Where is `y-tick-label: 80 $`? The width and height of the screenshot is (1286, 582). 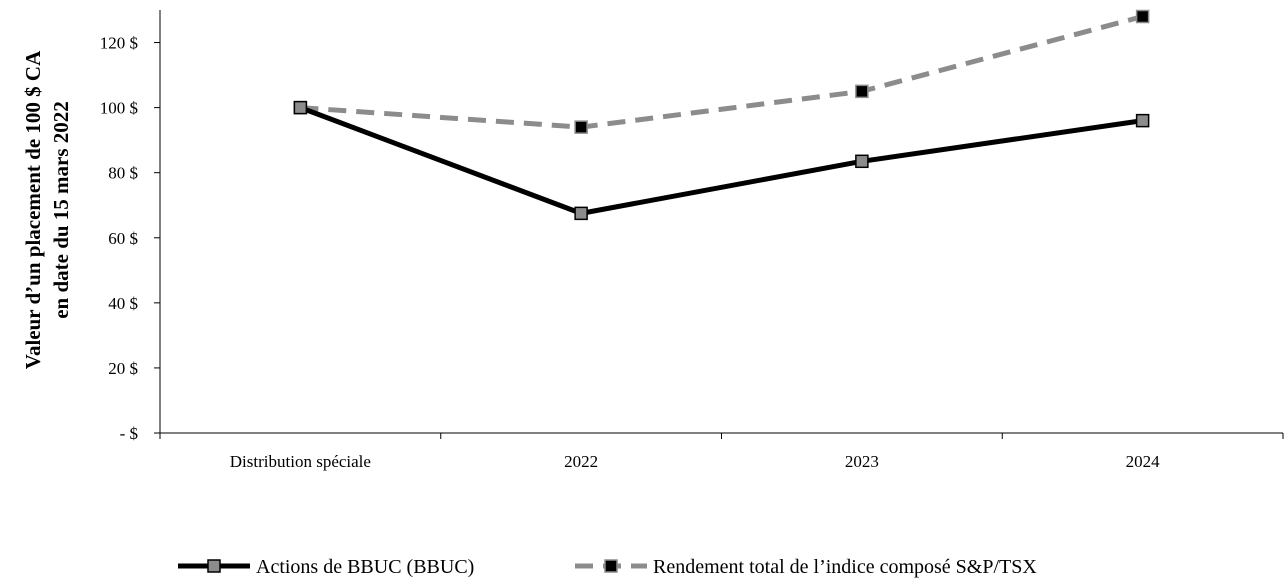 y-tick-label: 80 $ is located at coordinates (123, 173).